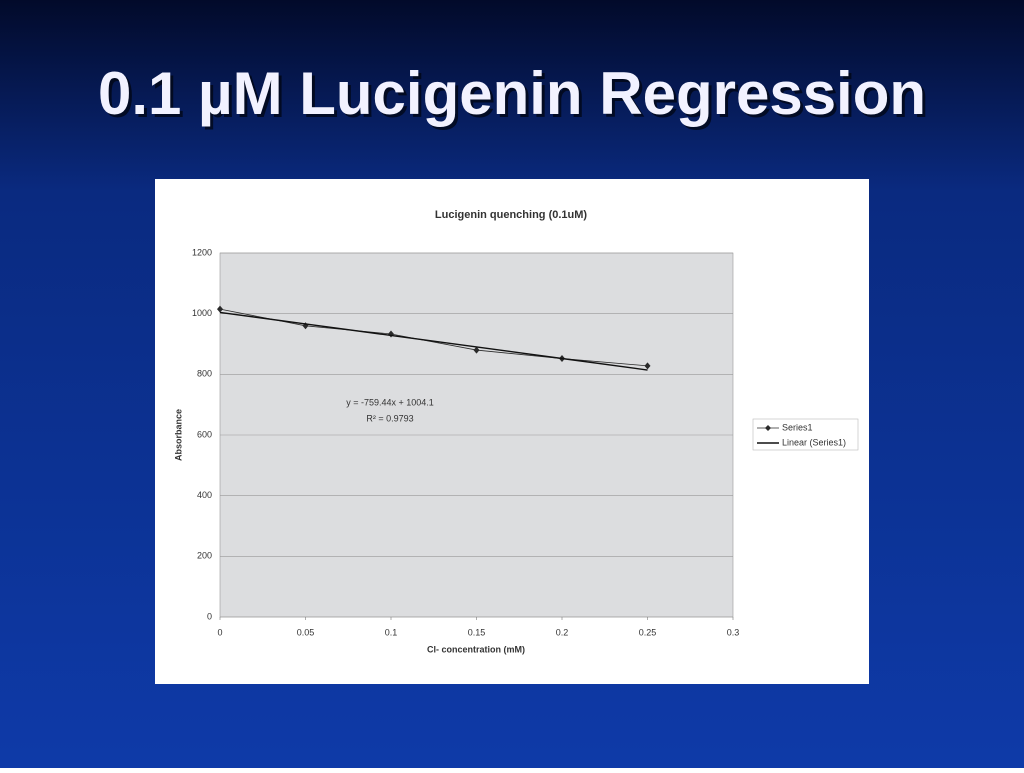 Image resolution: width=1024 pixels, height=773 pixels. What do you see at coordinates (477, 632) in the screenshot?
I see `x-tick-label: 0.15` at bounding box center [477, 632].